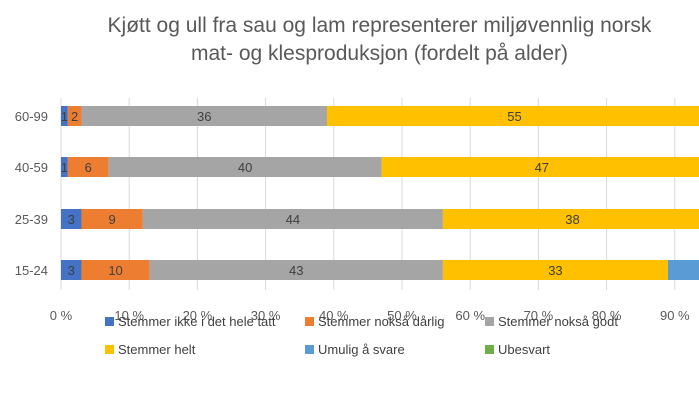  I want to click on legend-item-0: Stemmer ikke i det hele tatt, so click(205, 321).